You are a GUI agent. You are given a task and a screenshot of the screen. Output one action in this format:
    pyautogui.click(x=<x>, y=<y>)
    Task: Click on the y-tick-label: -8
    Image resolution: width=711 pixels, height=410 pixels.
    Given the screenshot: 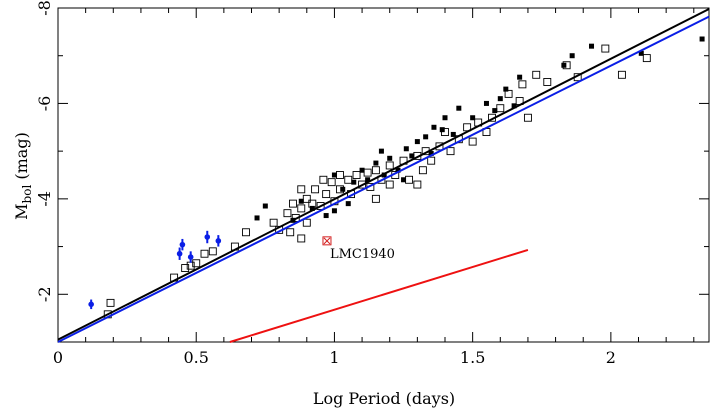 What is the action you would take?
    pyautogui.click(x=44, y=8)
    